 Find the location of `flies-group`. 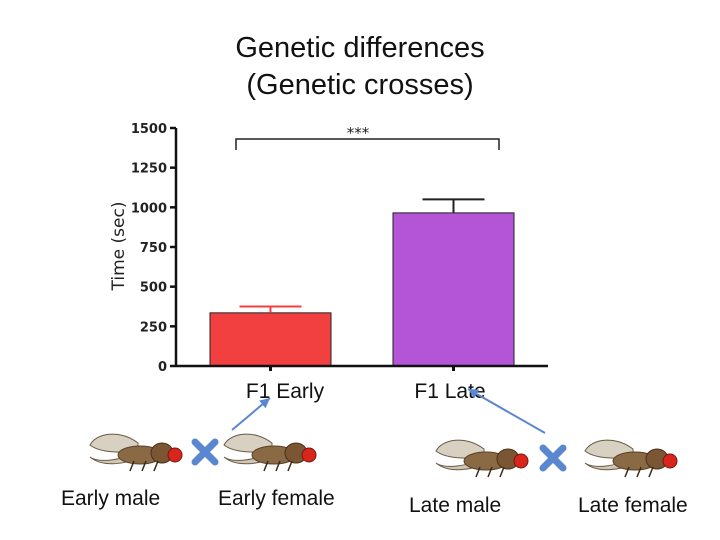

flies-group is located at coordinates (383, 455).